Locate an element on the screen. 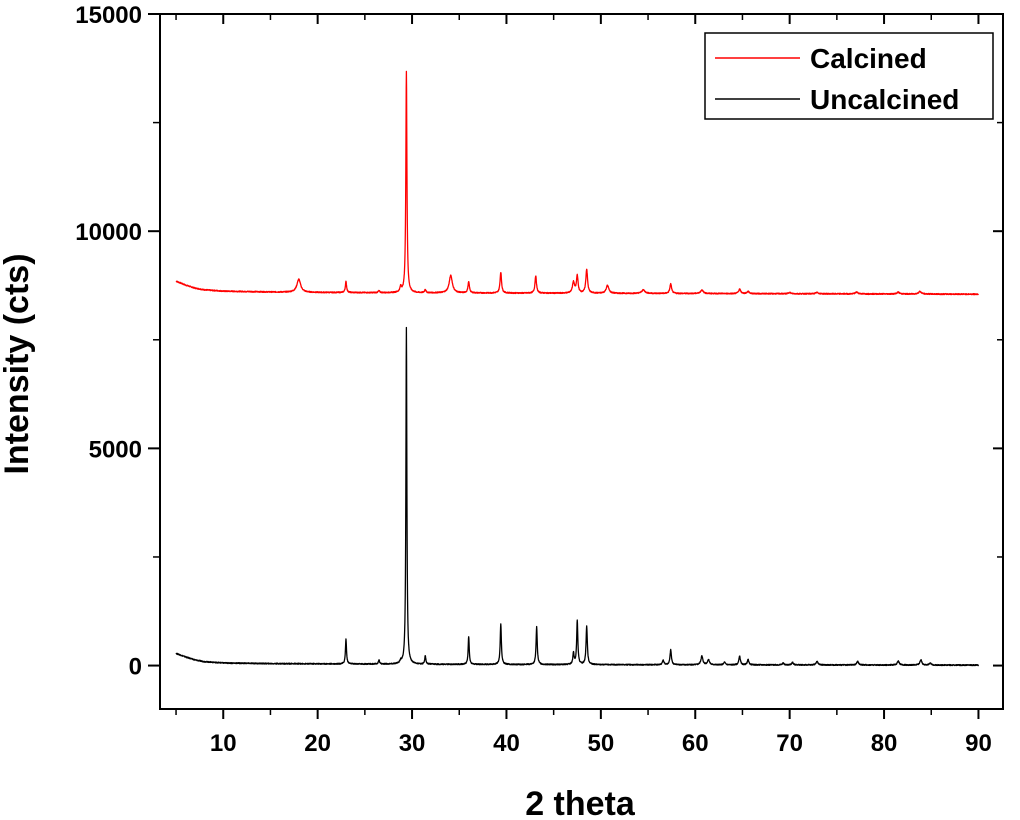 The width and height of the screenshot is (1020, 820). y-tick-label: 10000 is located at coordinates (108, 232).